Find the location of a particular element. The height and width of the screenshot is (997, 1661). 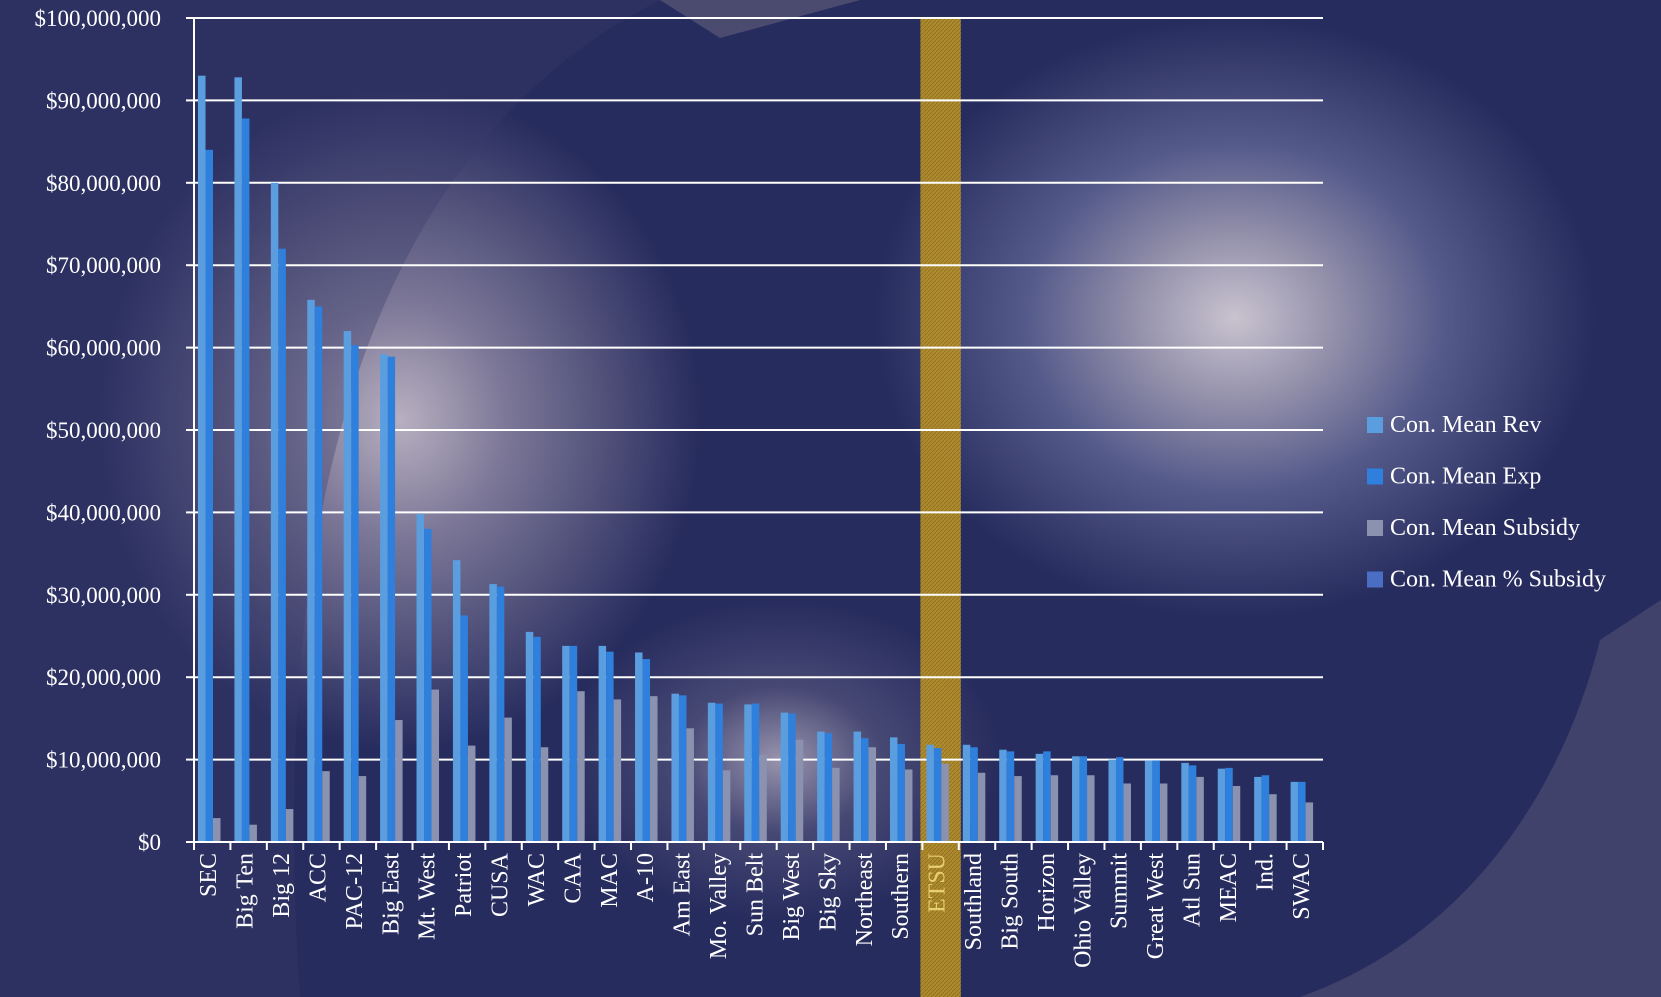

x-tick-label: MEAC is located at coordinates (1229, 887).